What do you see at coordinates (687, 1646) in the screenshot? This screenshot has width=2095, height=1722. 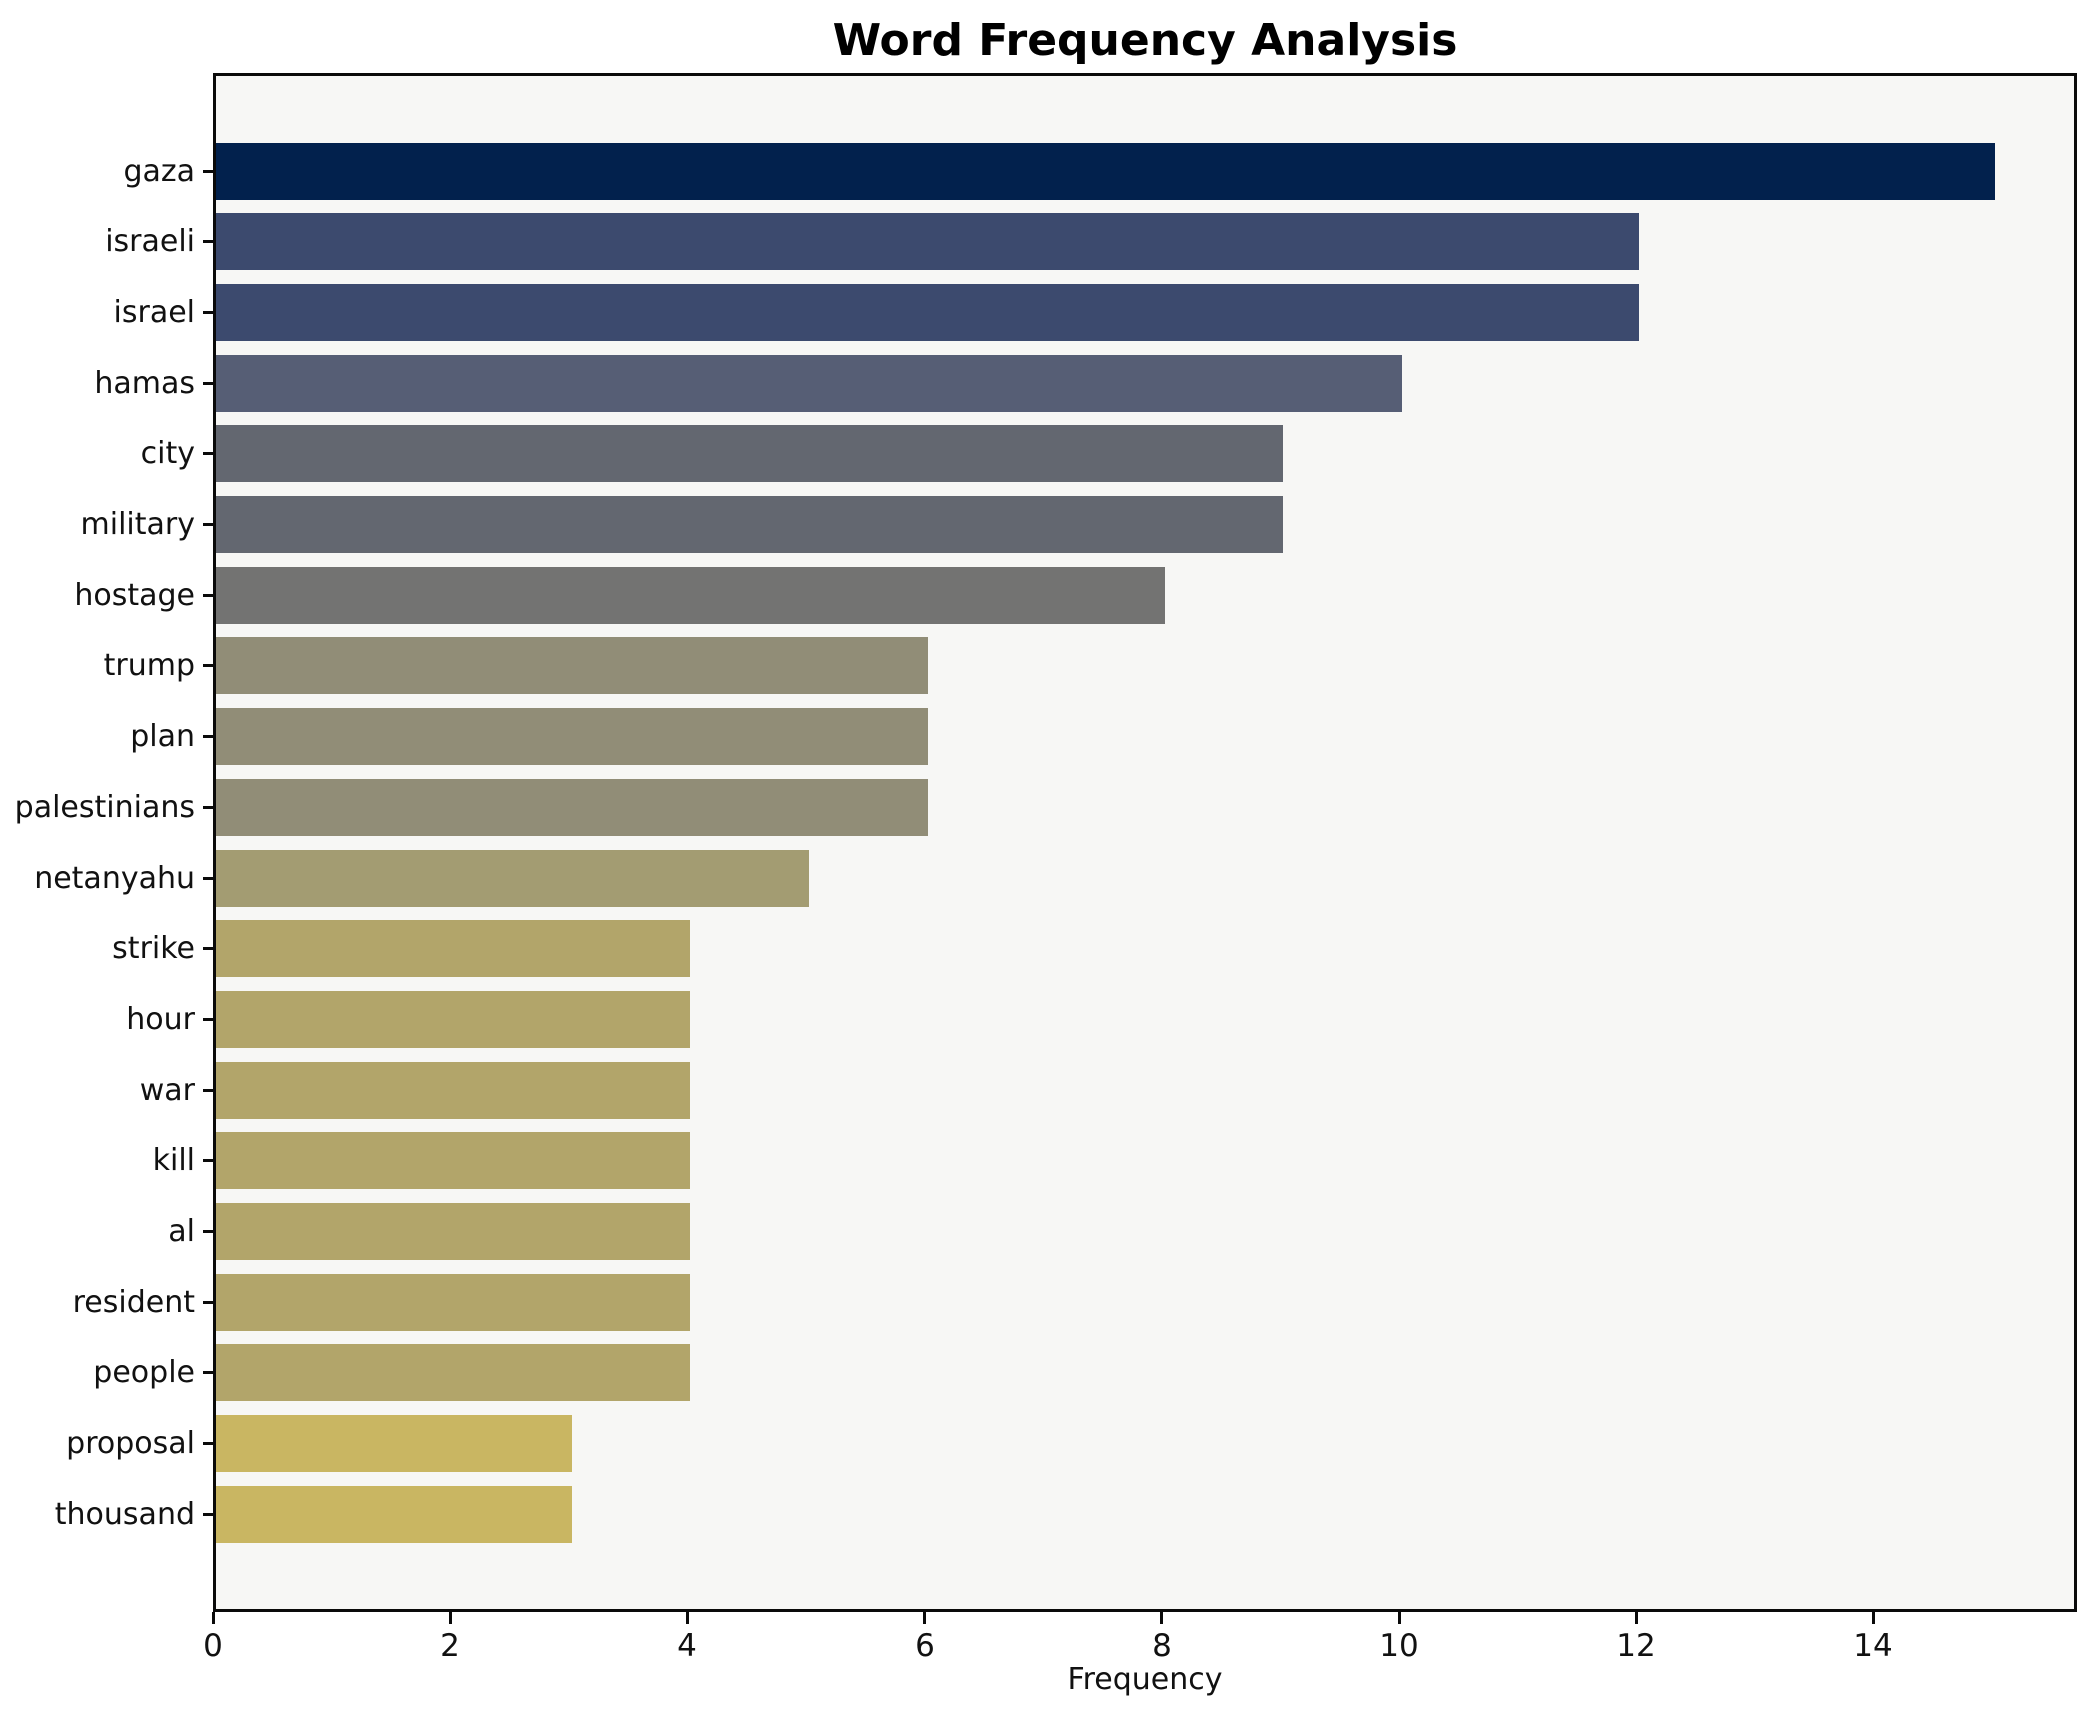 I see `x-tick-label-4: 4` at bounding box center [687, 1646].